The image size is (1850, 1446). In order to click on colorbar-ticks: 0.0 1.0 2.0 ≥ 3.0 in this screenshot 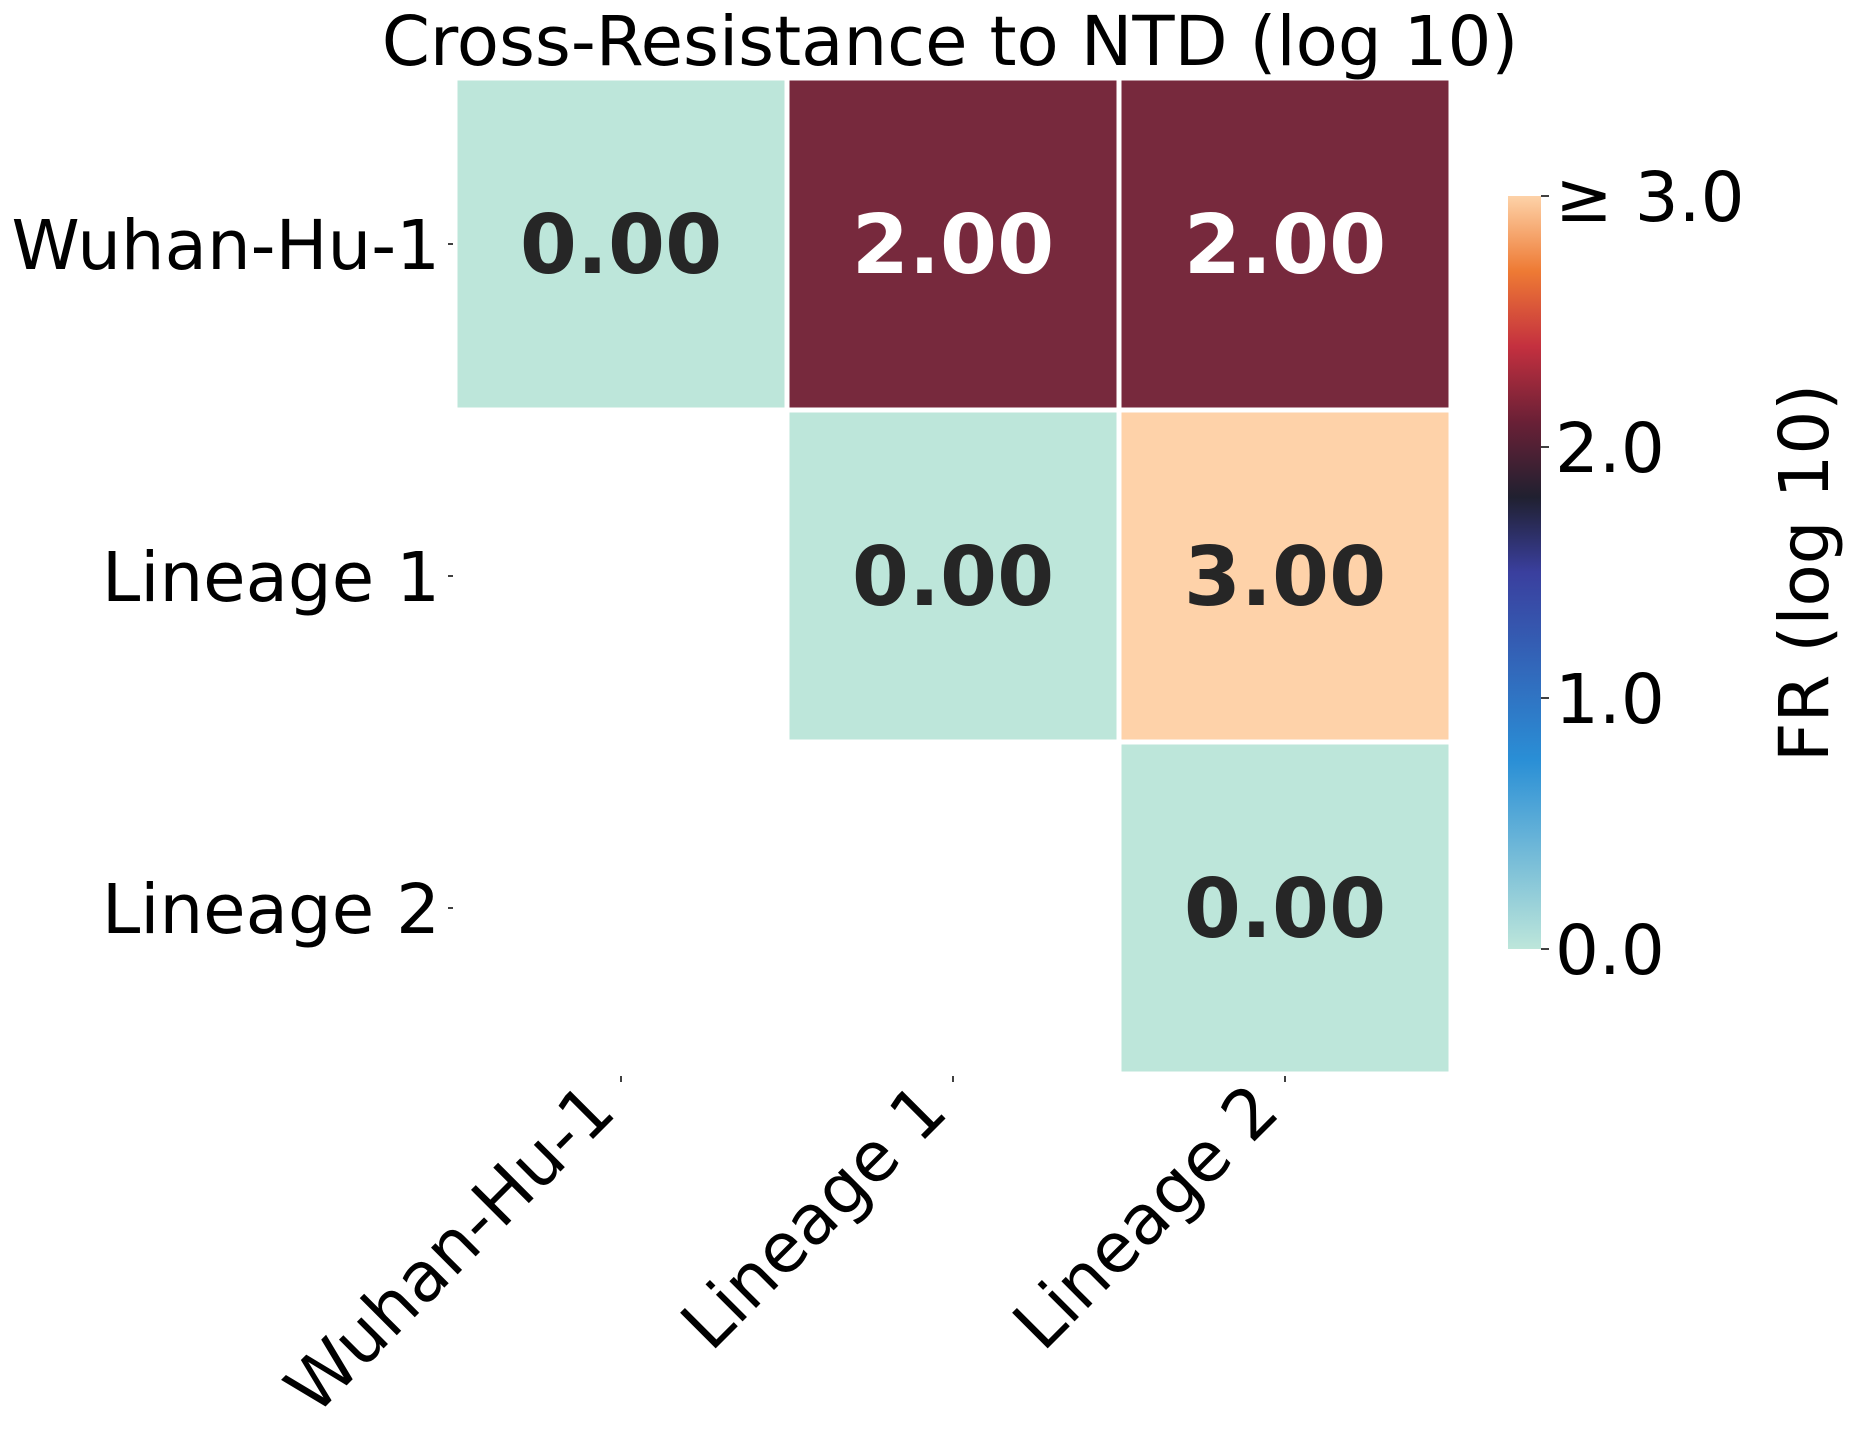, I will do `click(1642, 574)`.